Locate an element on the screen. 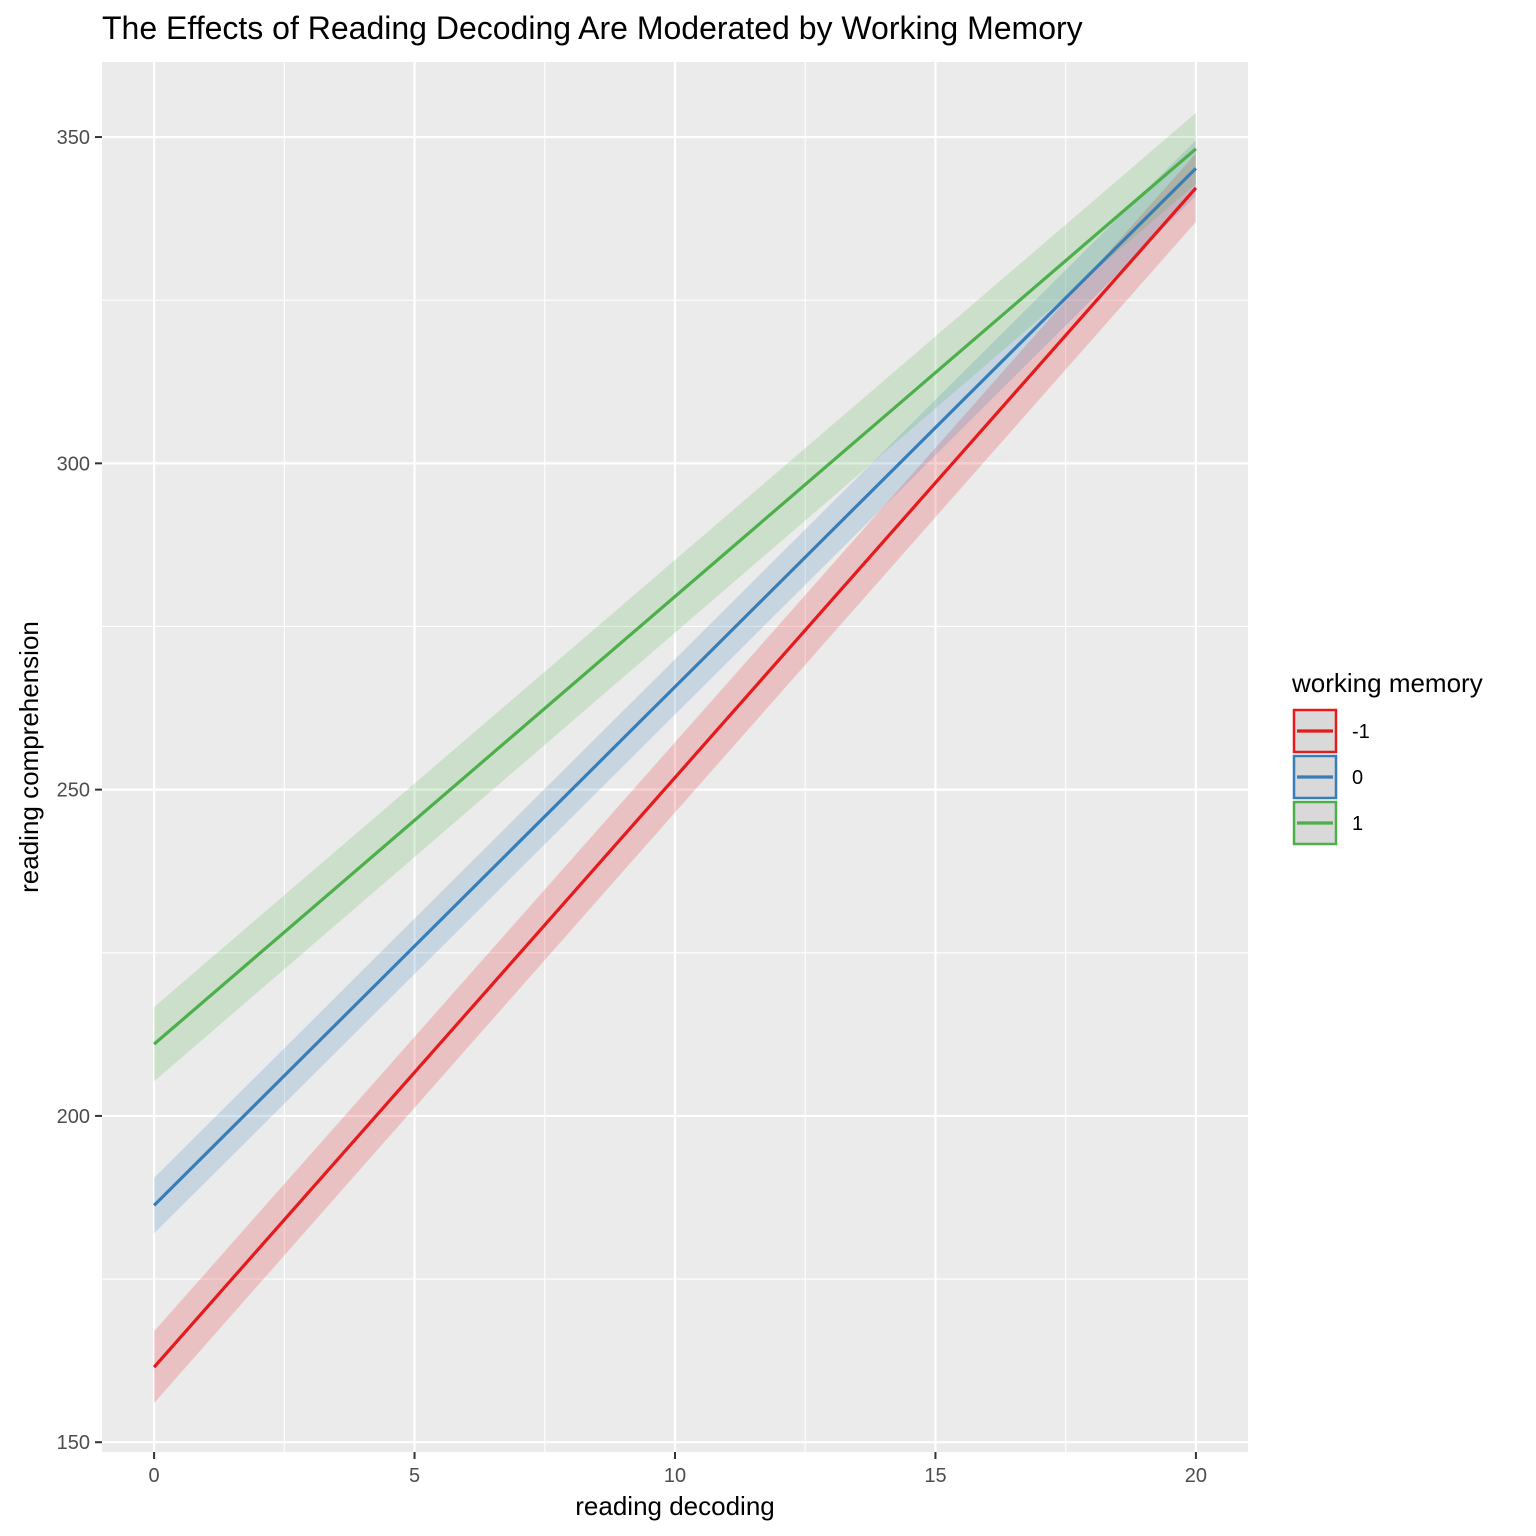 Image resolution: width=1536 pixels, height=1536 pixels. legend-item-1: 1 is located at coordinates (1327, 823).